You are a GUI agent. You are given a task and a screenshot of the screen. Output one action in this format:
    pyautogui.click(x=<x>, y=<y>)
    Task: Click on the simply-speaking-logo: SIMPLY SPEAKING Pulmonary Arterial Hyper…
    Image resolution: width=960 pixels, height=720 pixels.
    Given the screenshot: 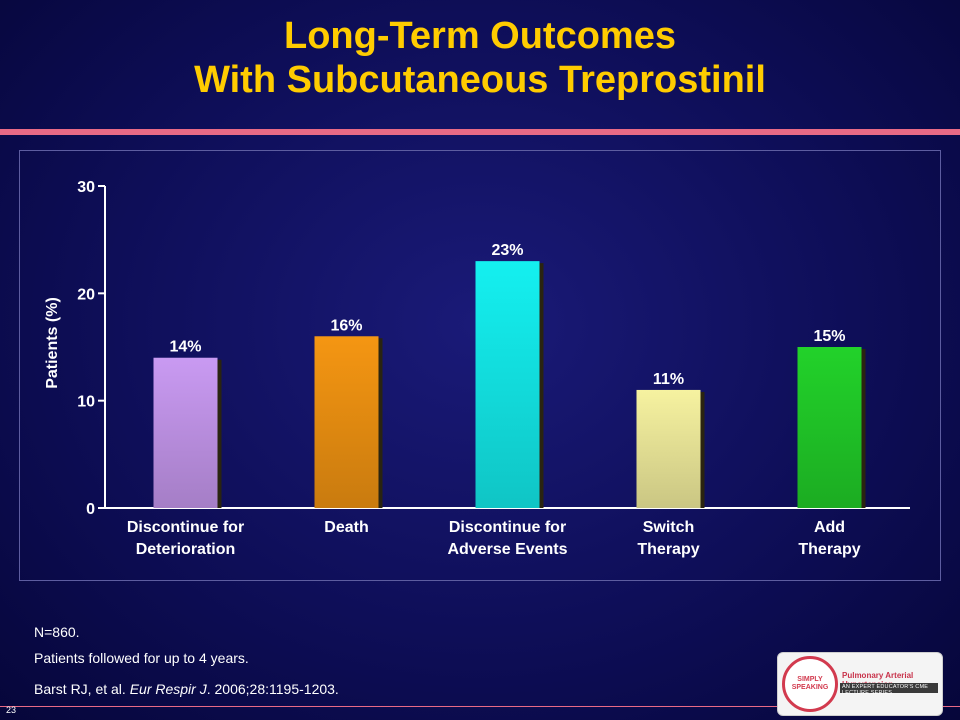 What is the action you would take?
    pyautogui.click(x=860, y=684)
    